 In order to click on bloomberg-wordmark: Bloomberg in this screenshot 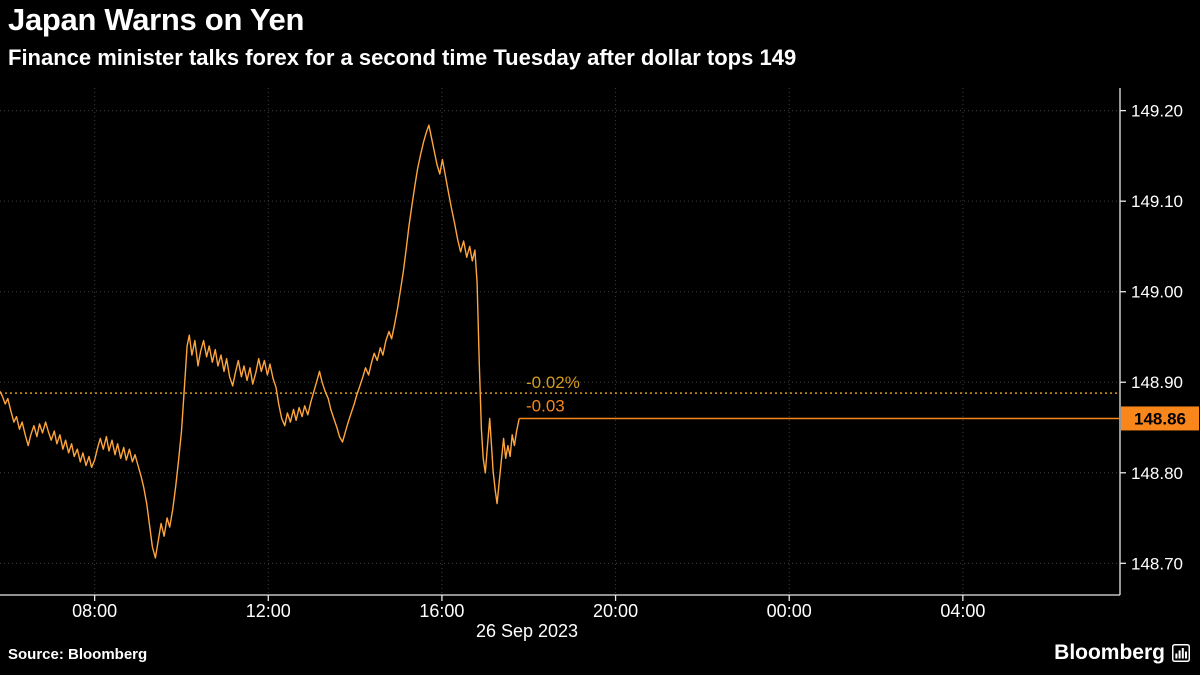, I will do `click(1109, 652)`.